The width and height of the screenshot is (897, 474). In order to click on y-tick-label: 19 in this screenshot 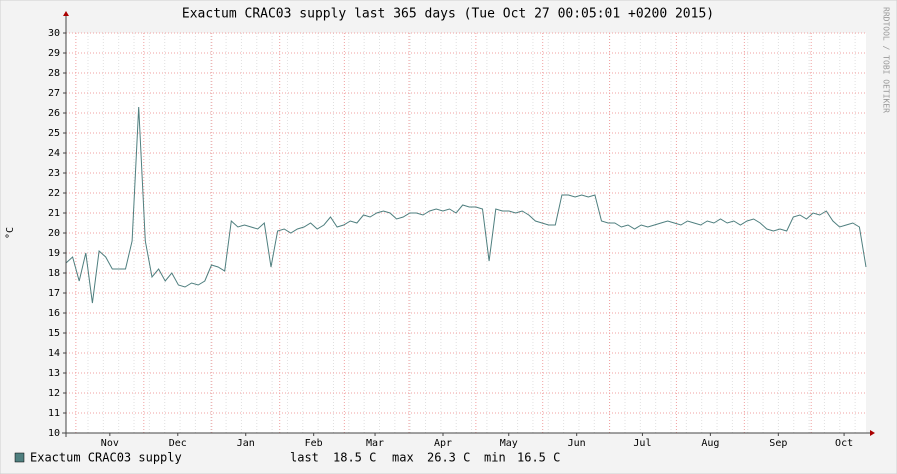, I will do `click(54, 253)`.